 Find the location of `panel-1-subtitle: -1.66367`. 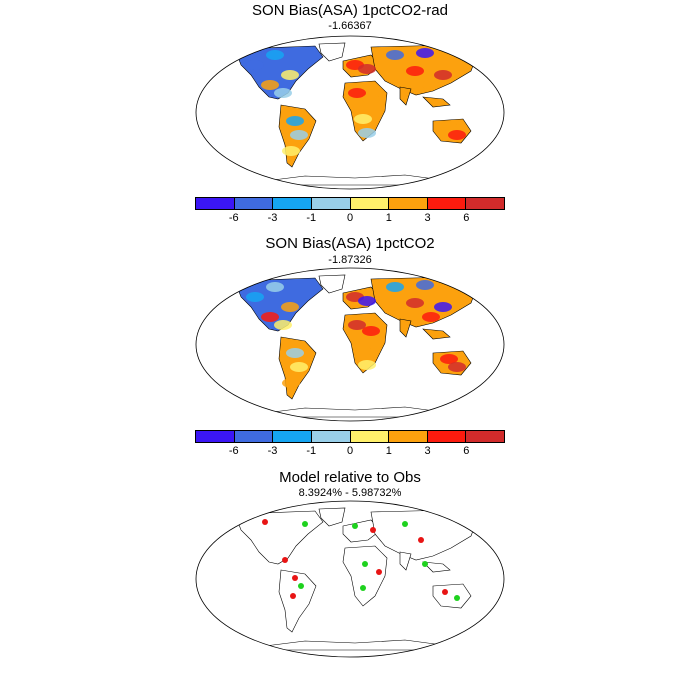

panel-1-subtitle: -1.66367 is located at coordinates (350, 26).